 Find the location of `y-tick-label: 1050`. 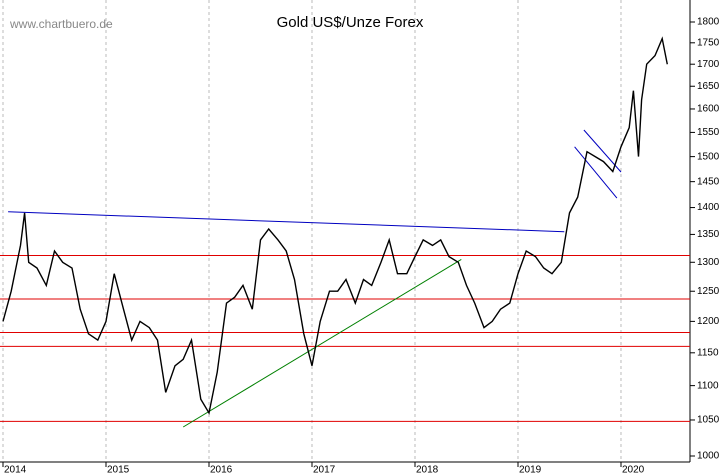

y-tick-label: 1050 is located at coordinates (708, 420).